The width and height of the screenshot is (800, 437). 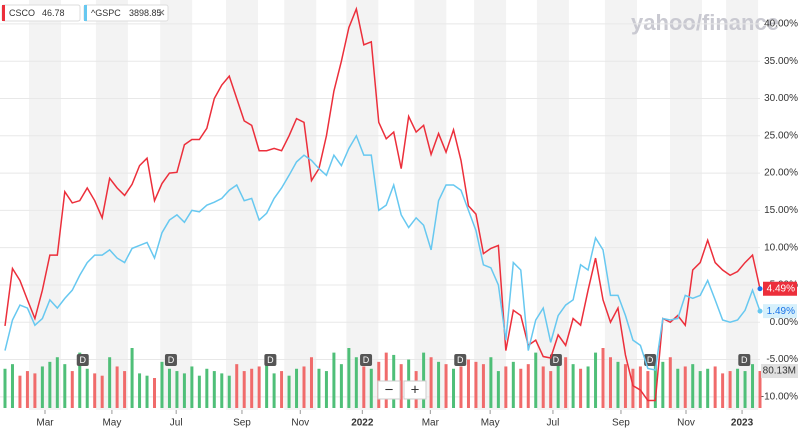 I want to click on y-tick-label: 40.00%, so click(x=781, y=24).